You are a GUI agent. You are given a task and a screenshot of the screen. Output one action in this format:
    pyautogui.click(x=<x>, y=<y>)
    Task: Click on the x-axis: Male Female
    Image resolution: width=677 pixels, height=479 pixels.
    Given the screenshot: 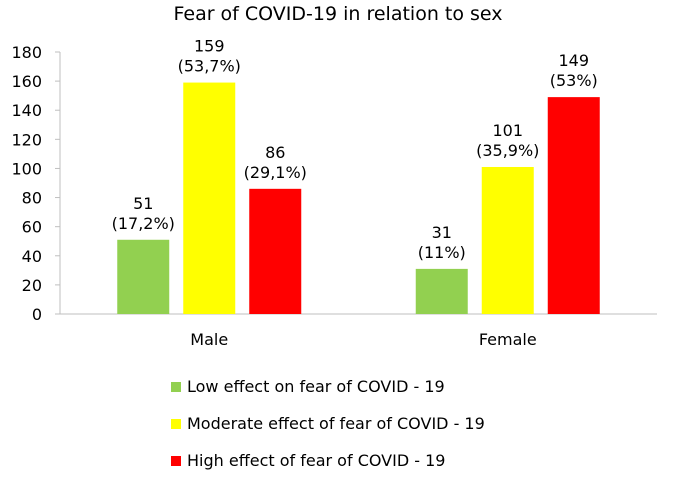 What is the action you would take?
    pyautogui.click(x=358, y=331)
    